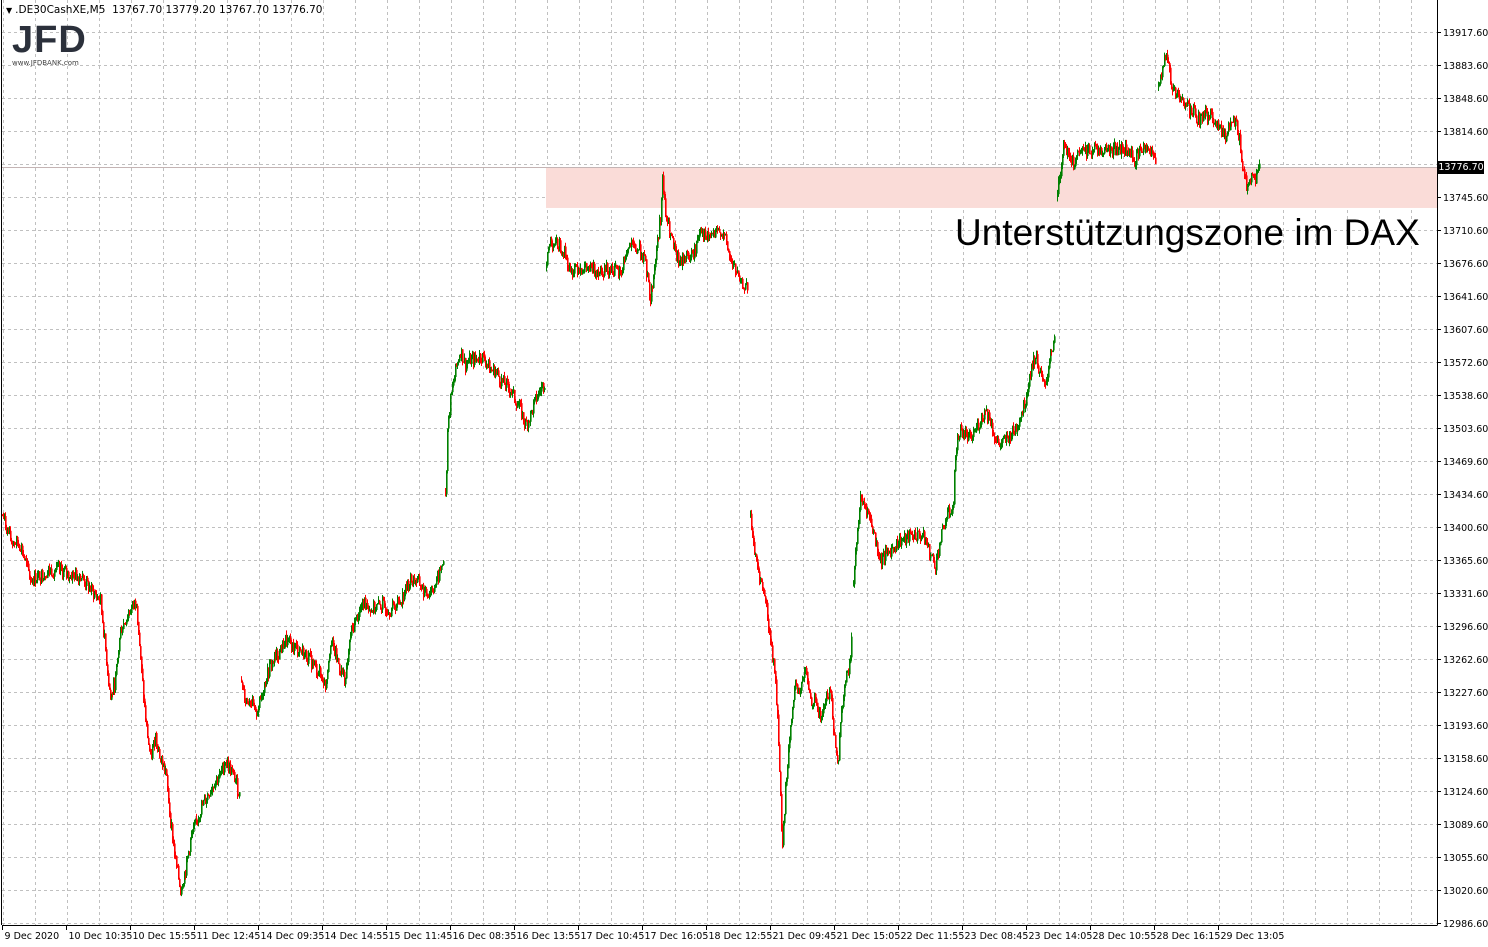 The height and width of the screenshot is (947, 1488). What do you see at coordinates (9, 10) in the screenshot?
I see `dropdown-triangle-icon: ▼` at bounding box center [9, 10].